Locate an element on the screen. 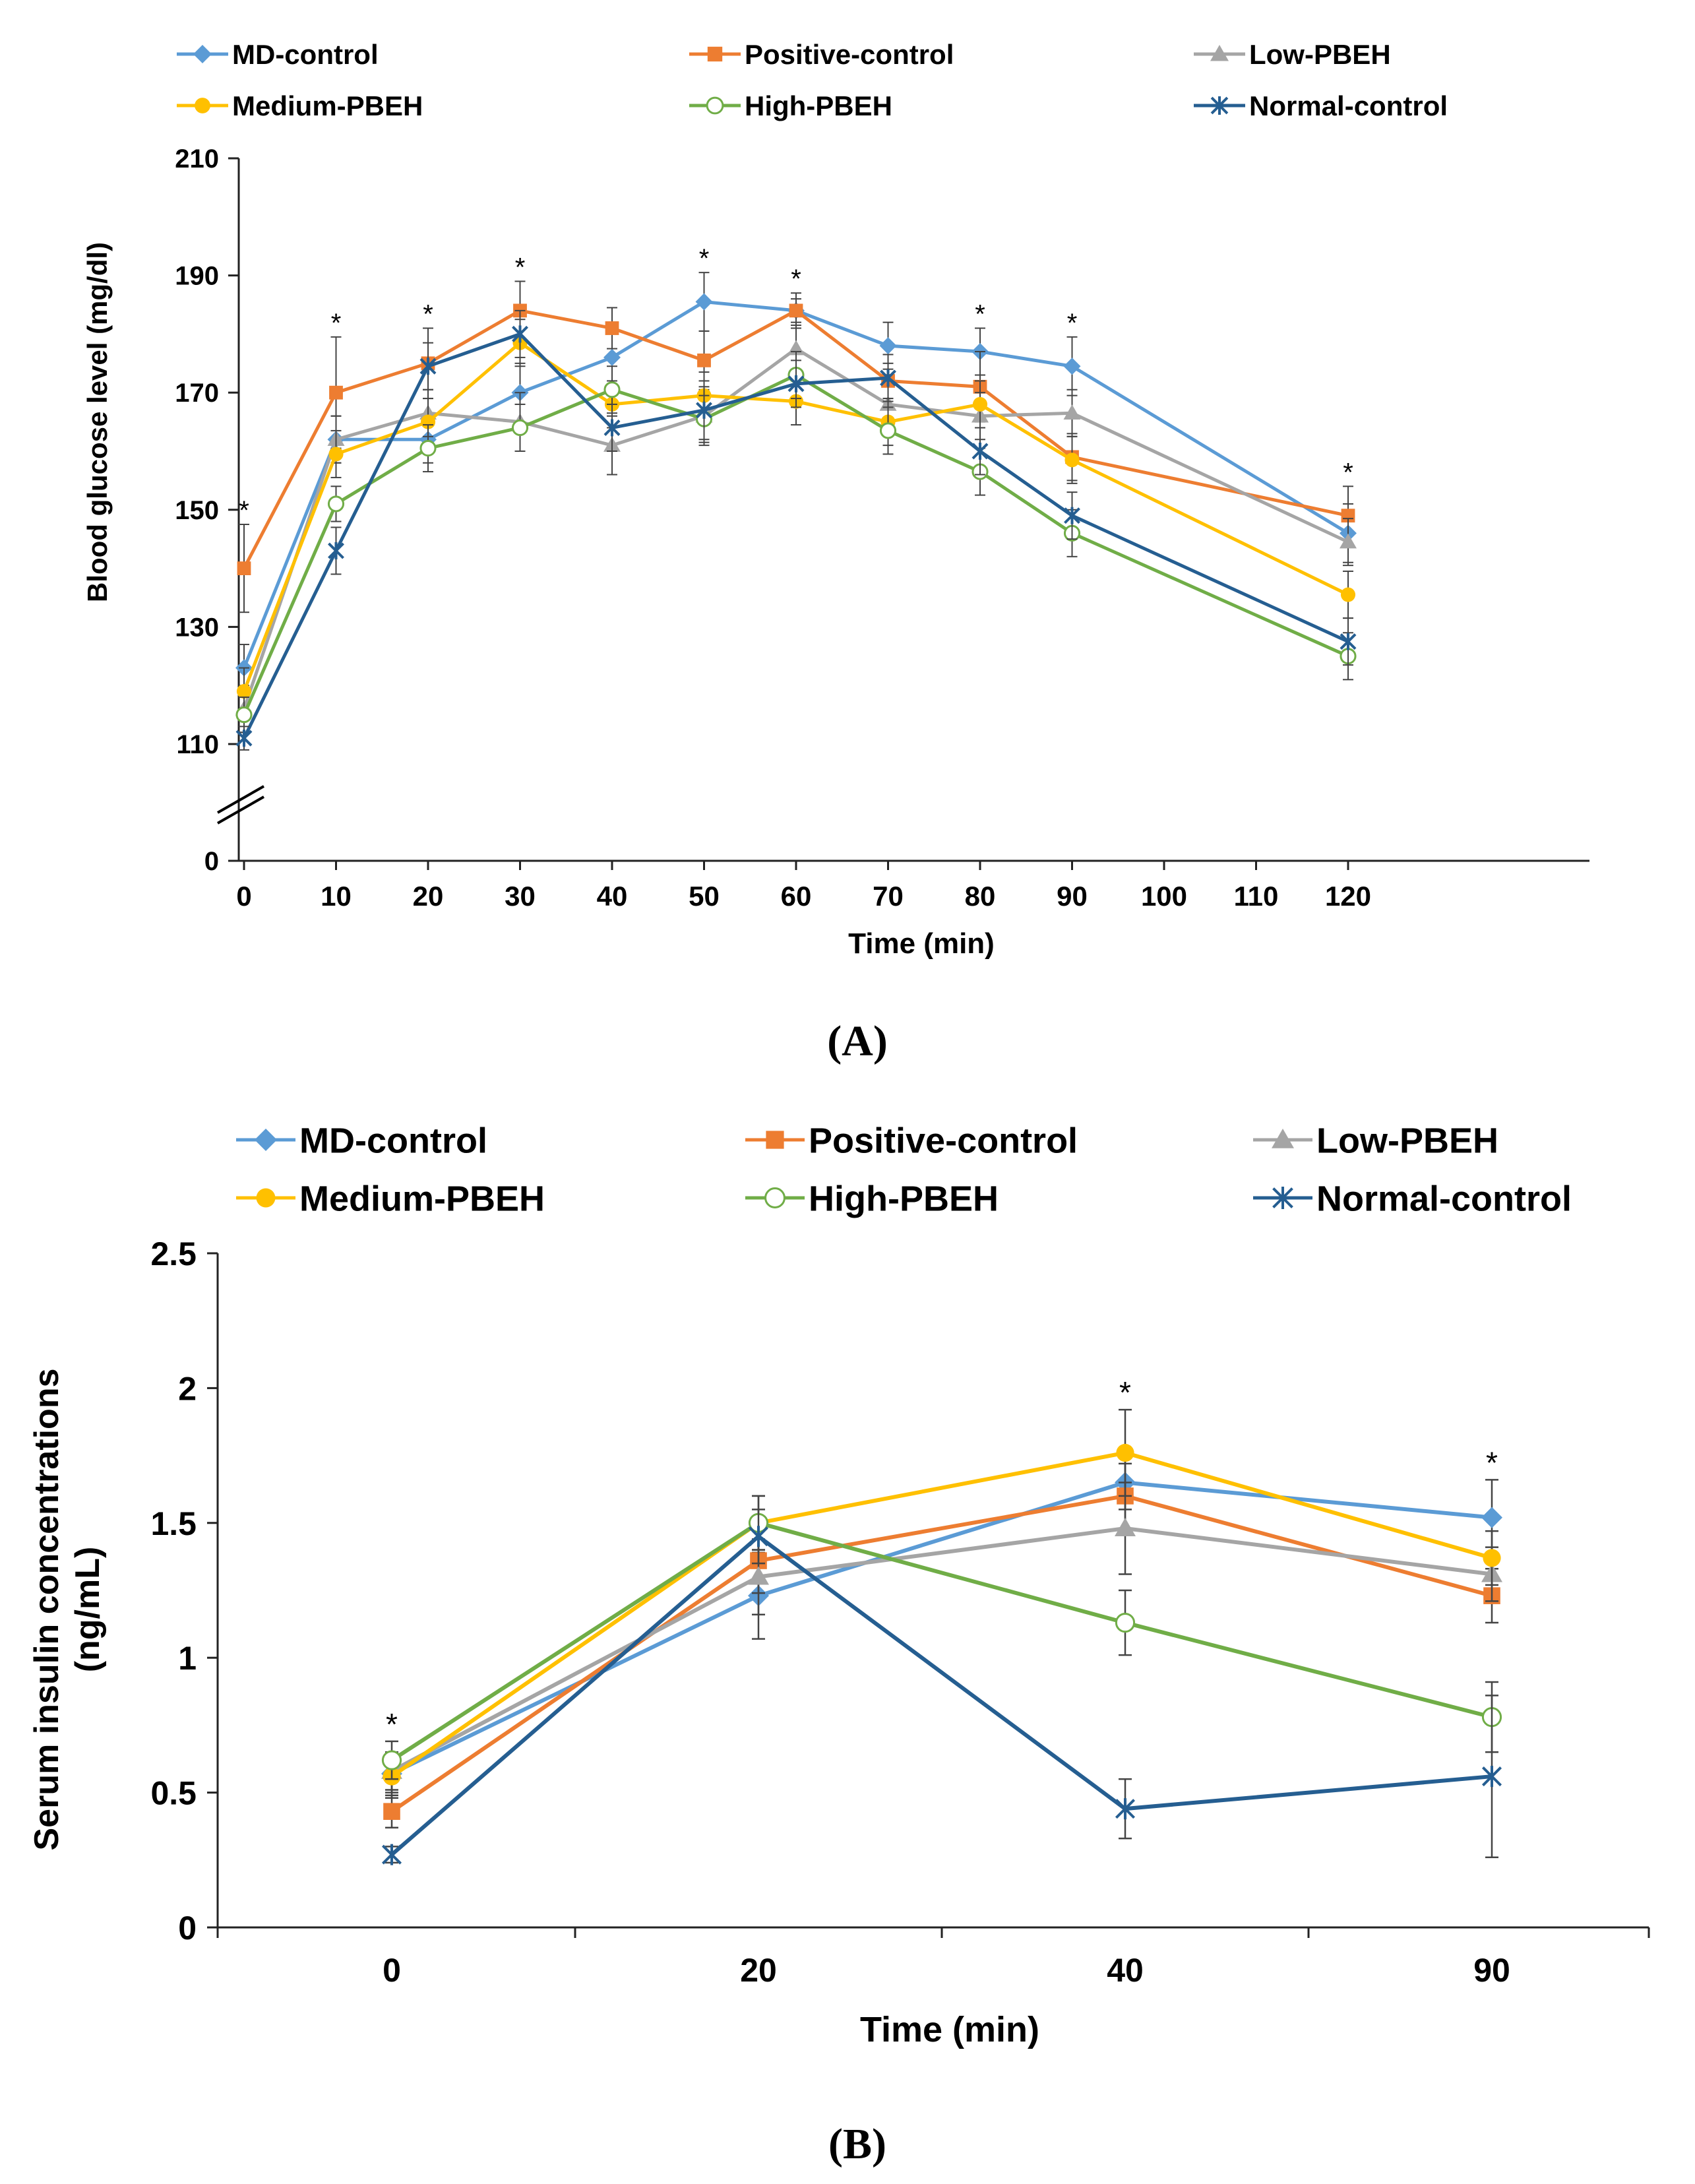 Image resolution: width=1695 pixels, height=2184 pixels. panel-b-legend-md-control-marker is located at coordinates (266, 1140).